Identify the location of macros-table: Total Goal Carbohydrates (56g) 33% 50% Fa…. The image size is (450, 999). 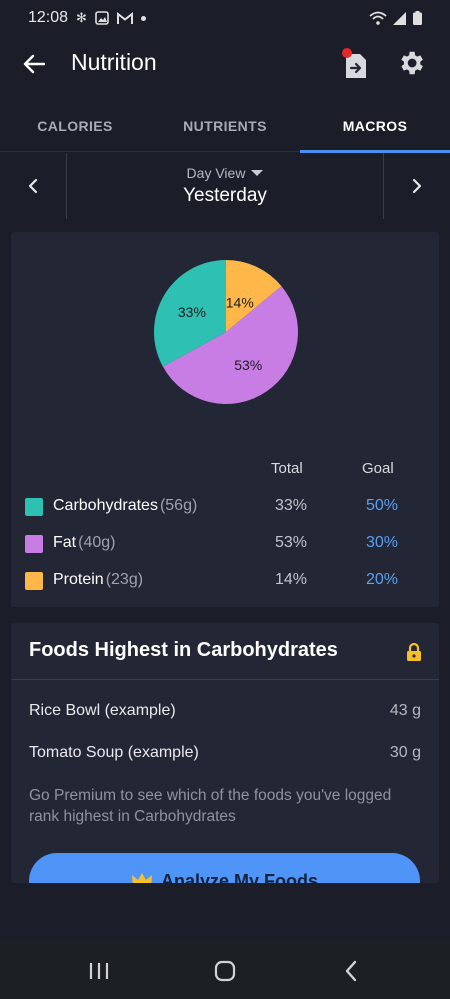
(225, 527).